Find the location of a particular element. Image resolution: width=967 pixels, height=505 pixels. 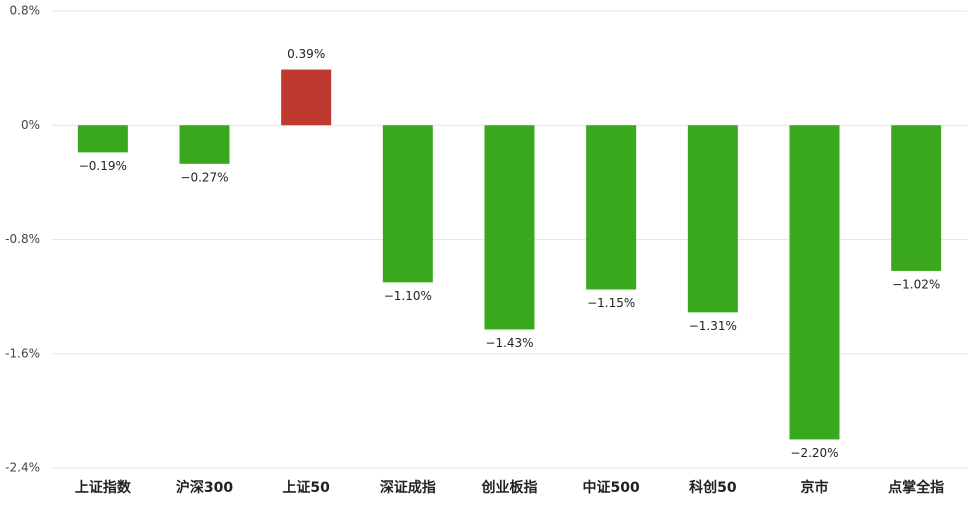

value-label: −1.43% is located at coordinates (509, 343).